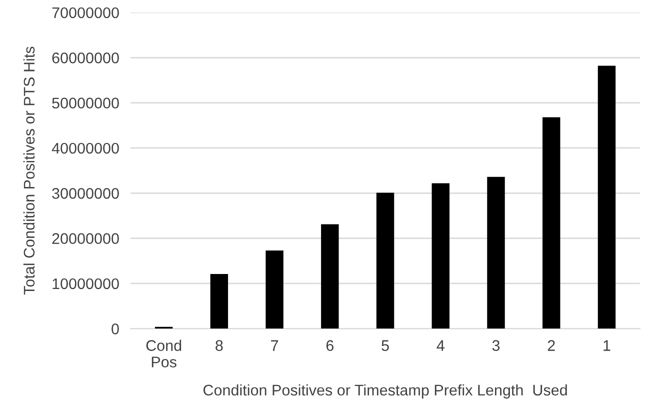  Describe the element at coordinates (440, 345) in the screenshot. I see `x-tick-label: 4` at that location.